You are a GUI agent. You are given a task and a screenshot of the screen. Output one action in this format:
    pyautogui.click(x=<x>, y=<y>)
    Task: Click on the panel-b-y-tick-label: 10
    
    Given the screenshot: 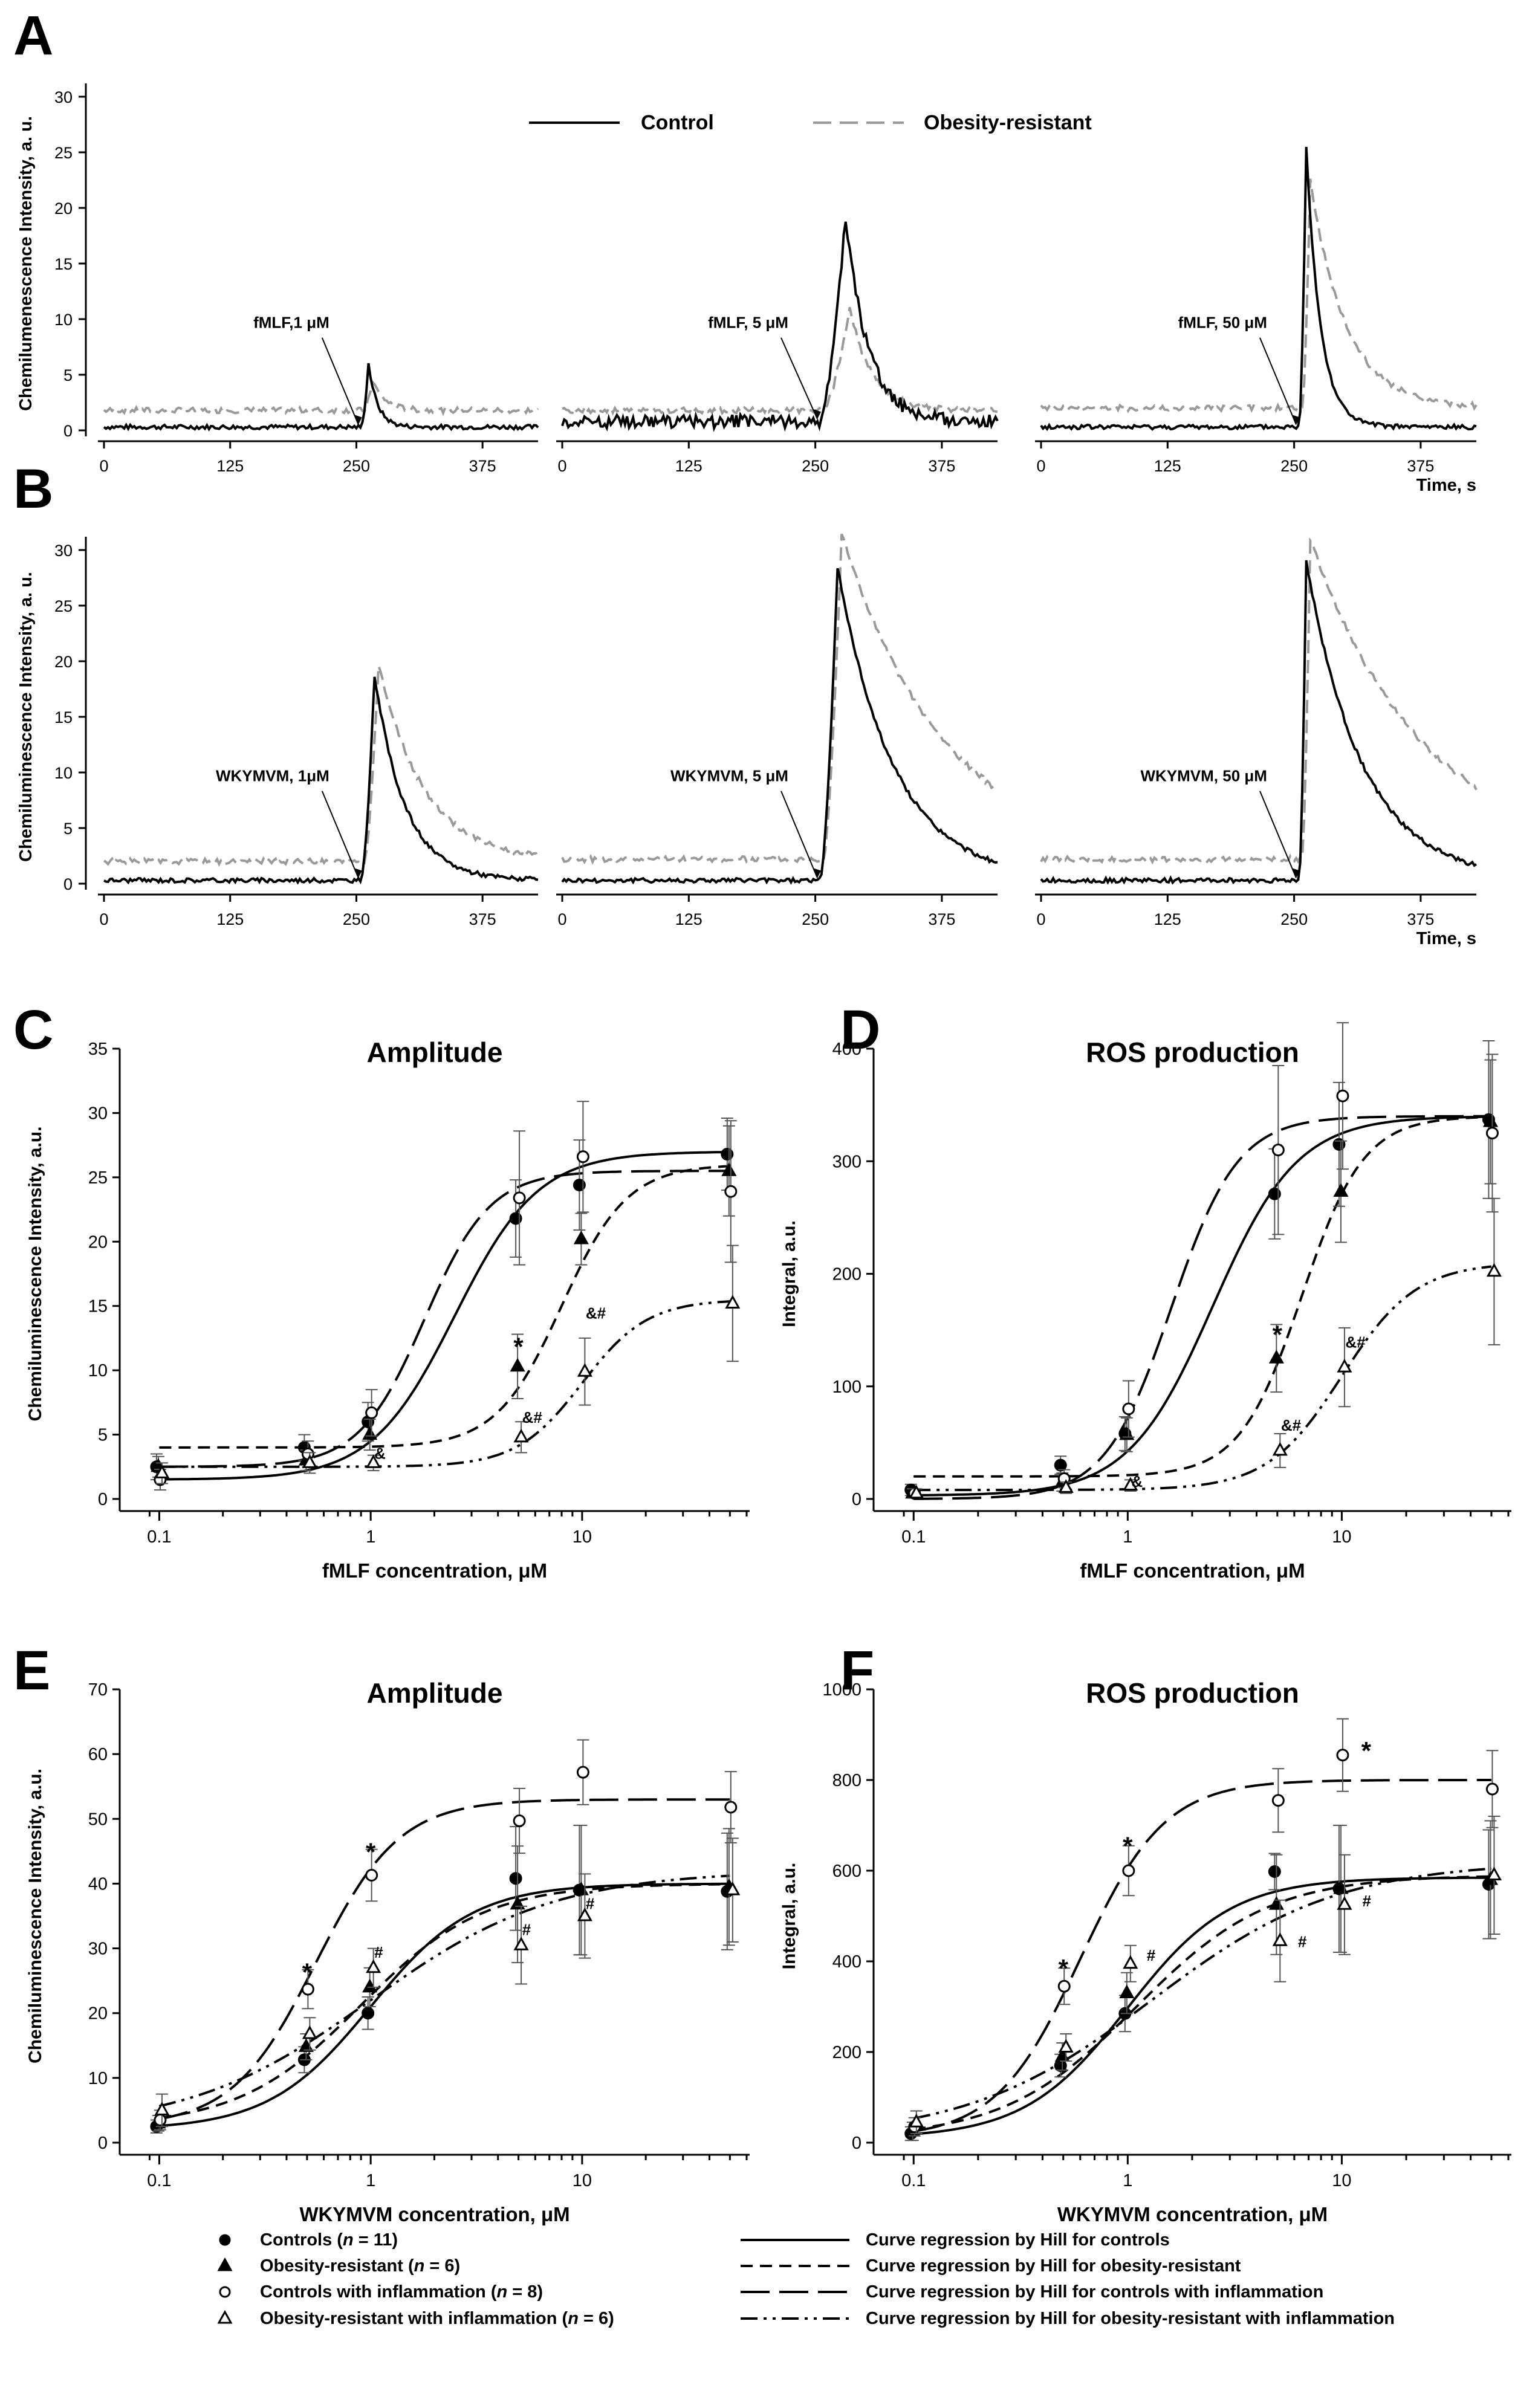 What is the action you would take?
    pyautogui.click(x=63, y=773)
    